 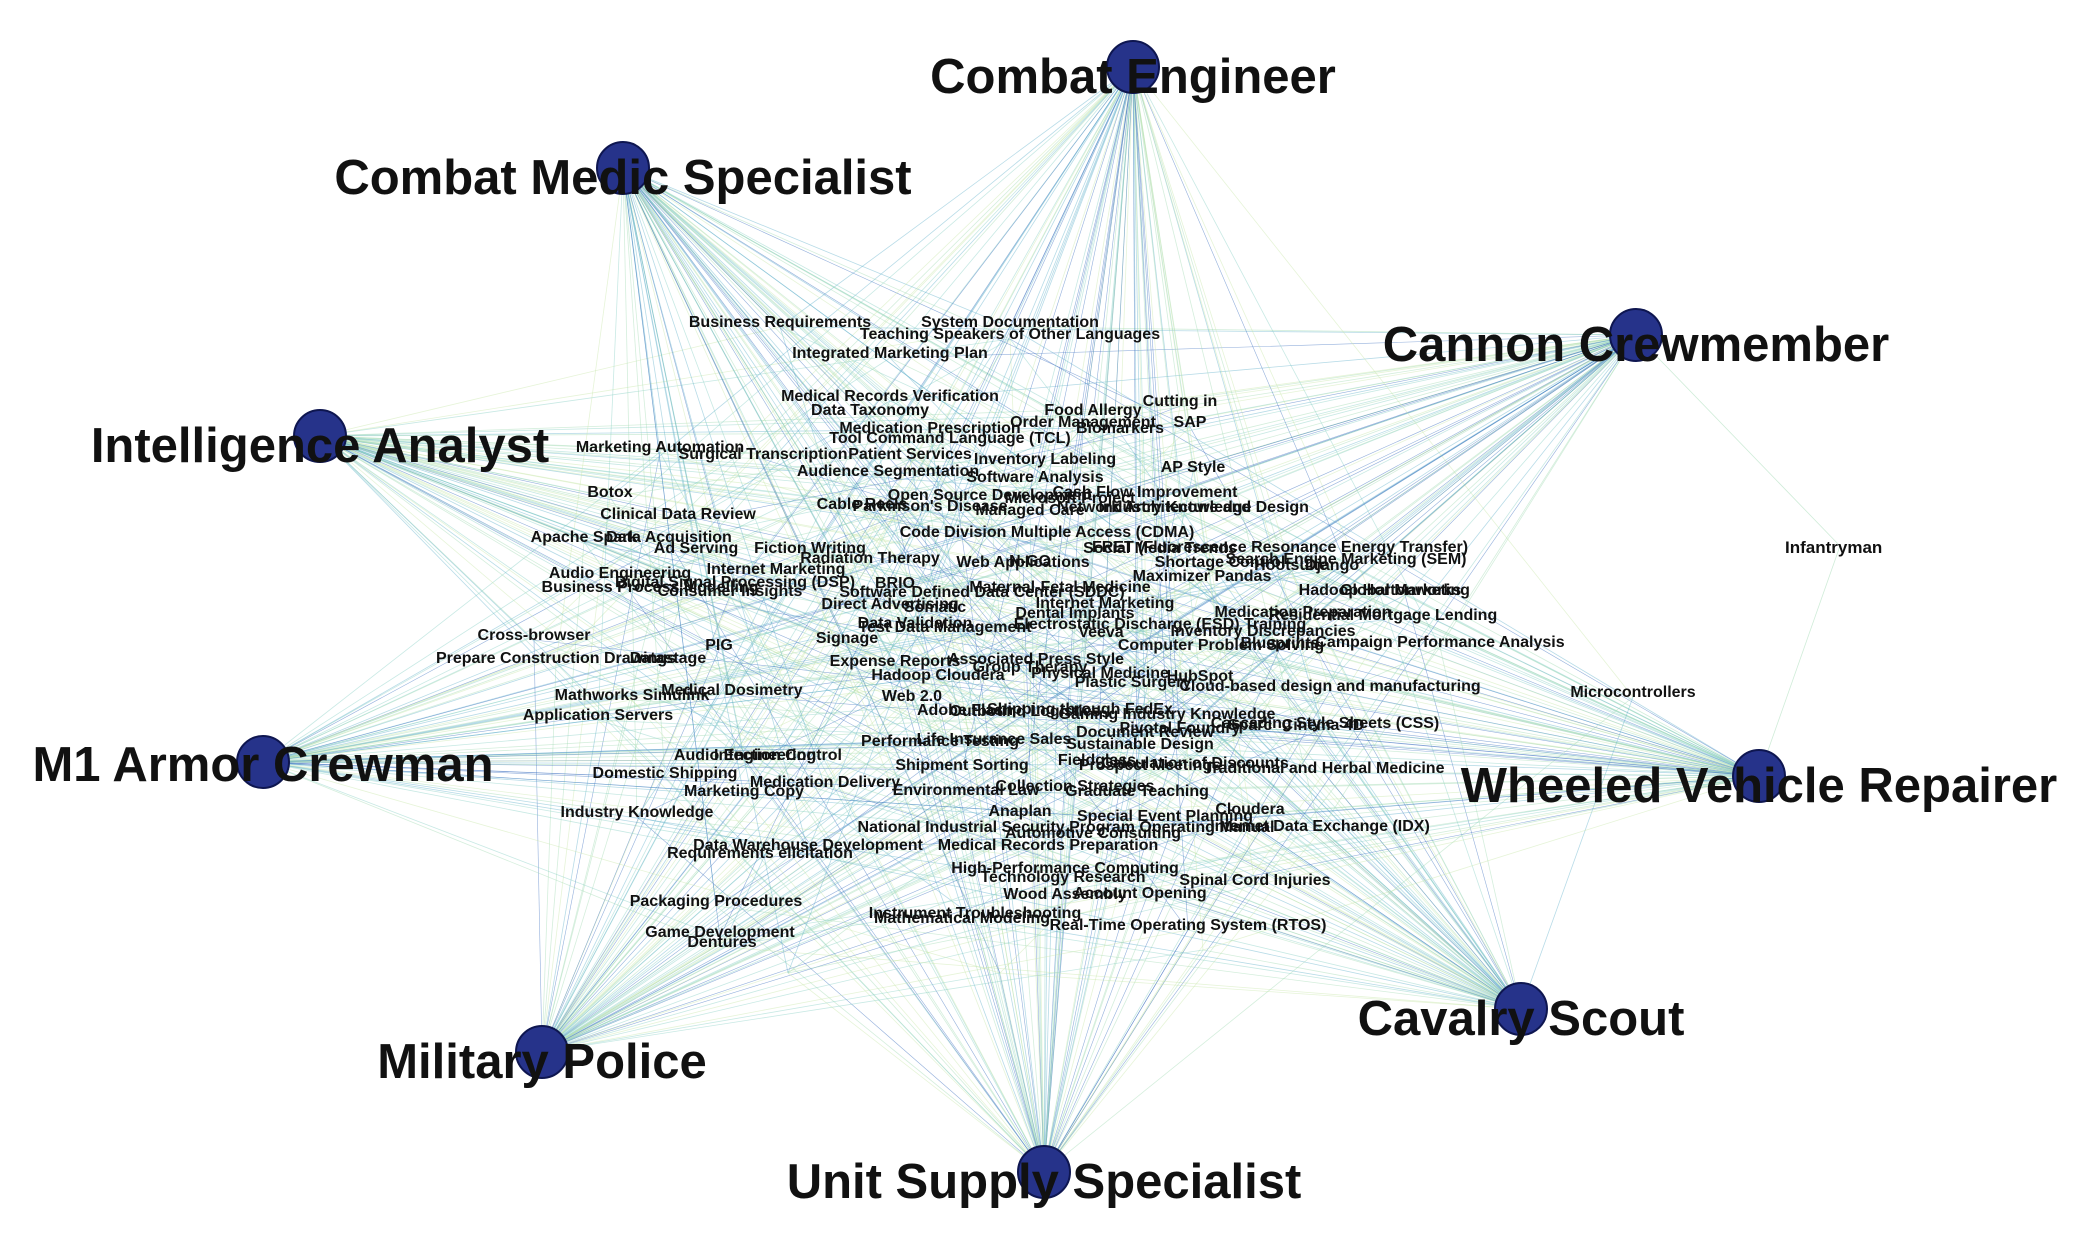 What do you see at coordinates (1323, 725) in the screenshot?
I see `skill-label: Cinema 4D` at bounding box center [1323, 725].